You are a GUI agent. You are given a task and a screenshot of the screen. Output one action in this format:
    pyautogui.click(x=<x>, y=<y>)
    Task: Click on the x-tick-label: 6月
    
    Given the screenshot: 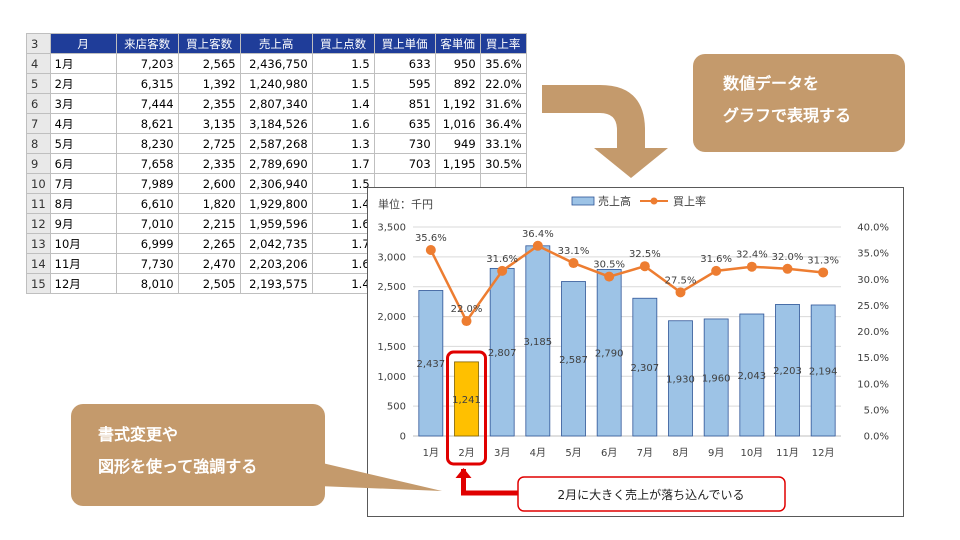 What is the action you would take?
    pyautogui.click(x=609, y=453)
    